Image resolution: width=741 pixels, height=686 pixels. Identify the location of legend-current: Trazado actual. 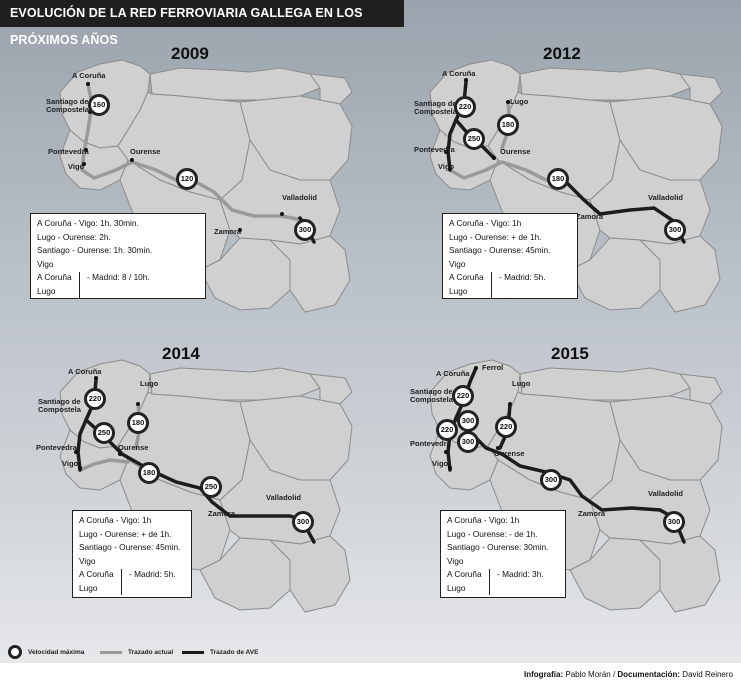
(151, 652).